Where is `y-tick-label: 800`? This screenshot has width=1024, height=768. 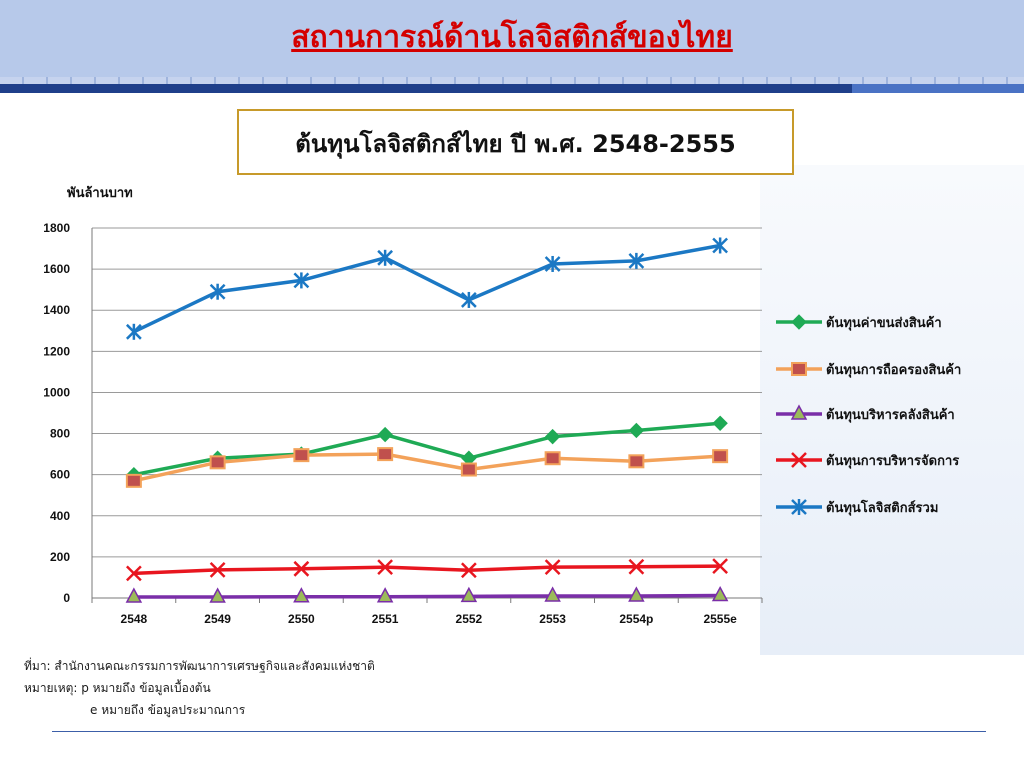
y-tick-label: 800 is located at coordinates (60, 434).